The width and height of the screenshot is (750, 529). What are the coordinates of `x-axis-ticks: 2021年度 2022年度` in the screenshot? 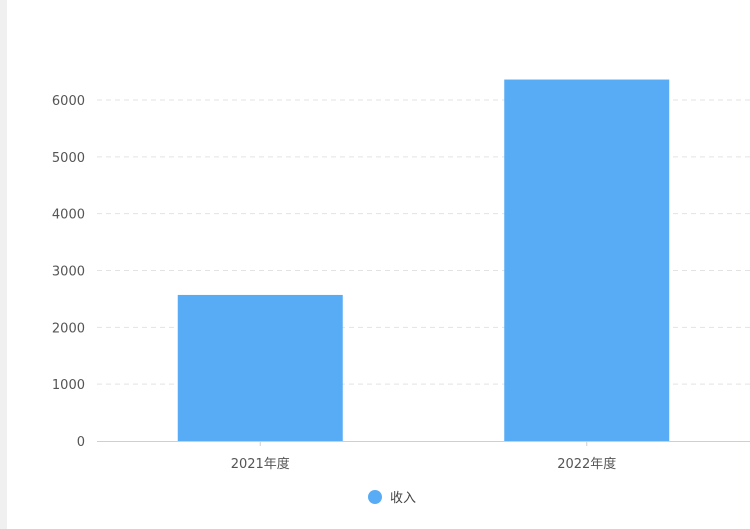 It's located at (424, 464).